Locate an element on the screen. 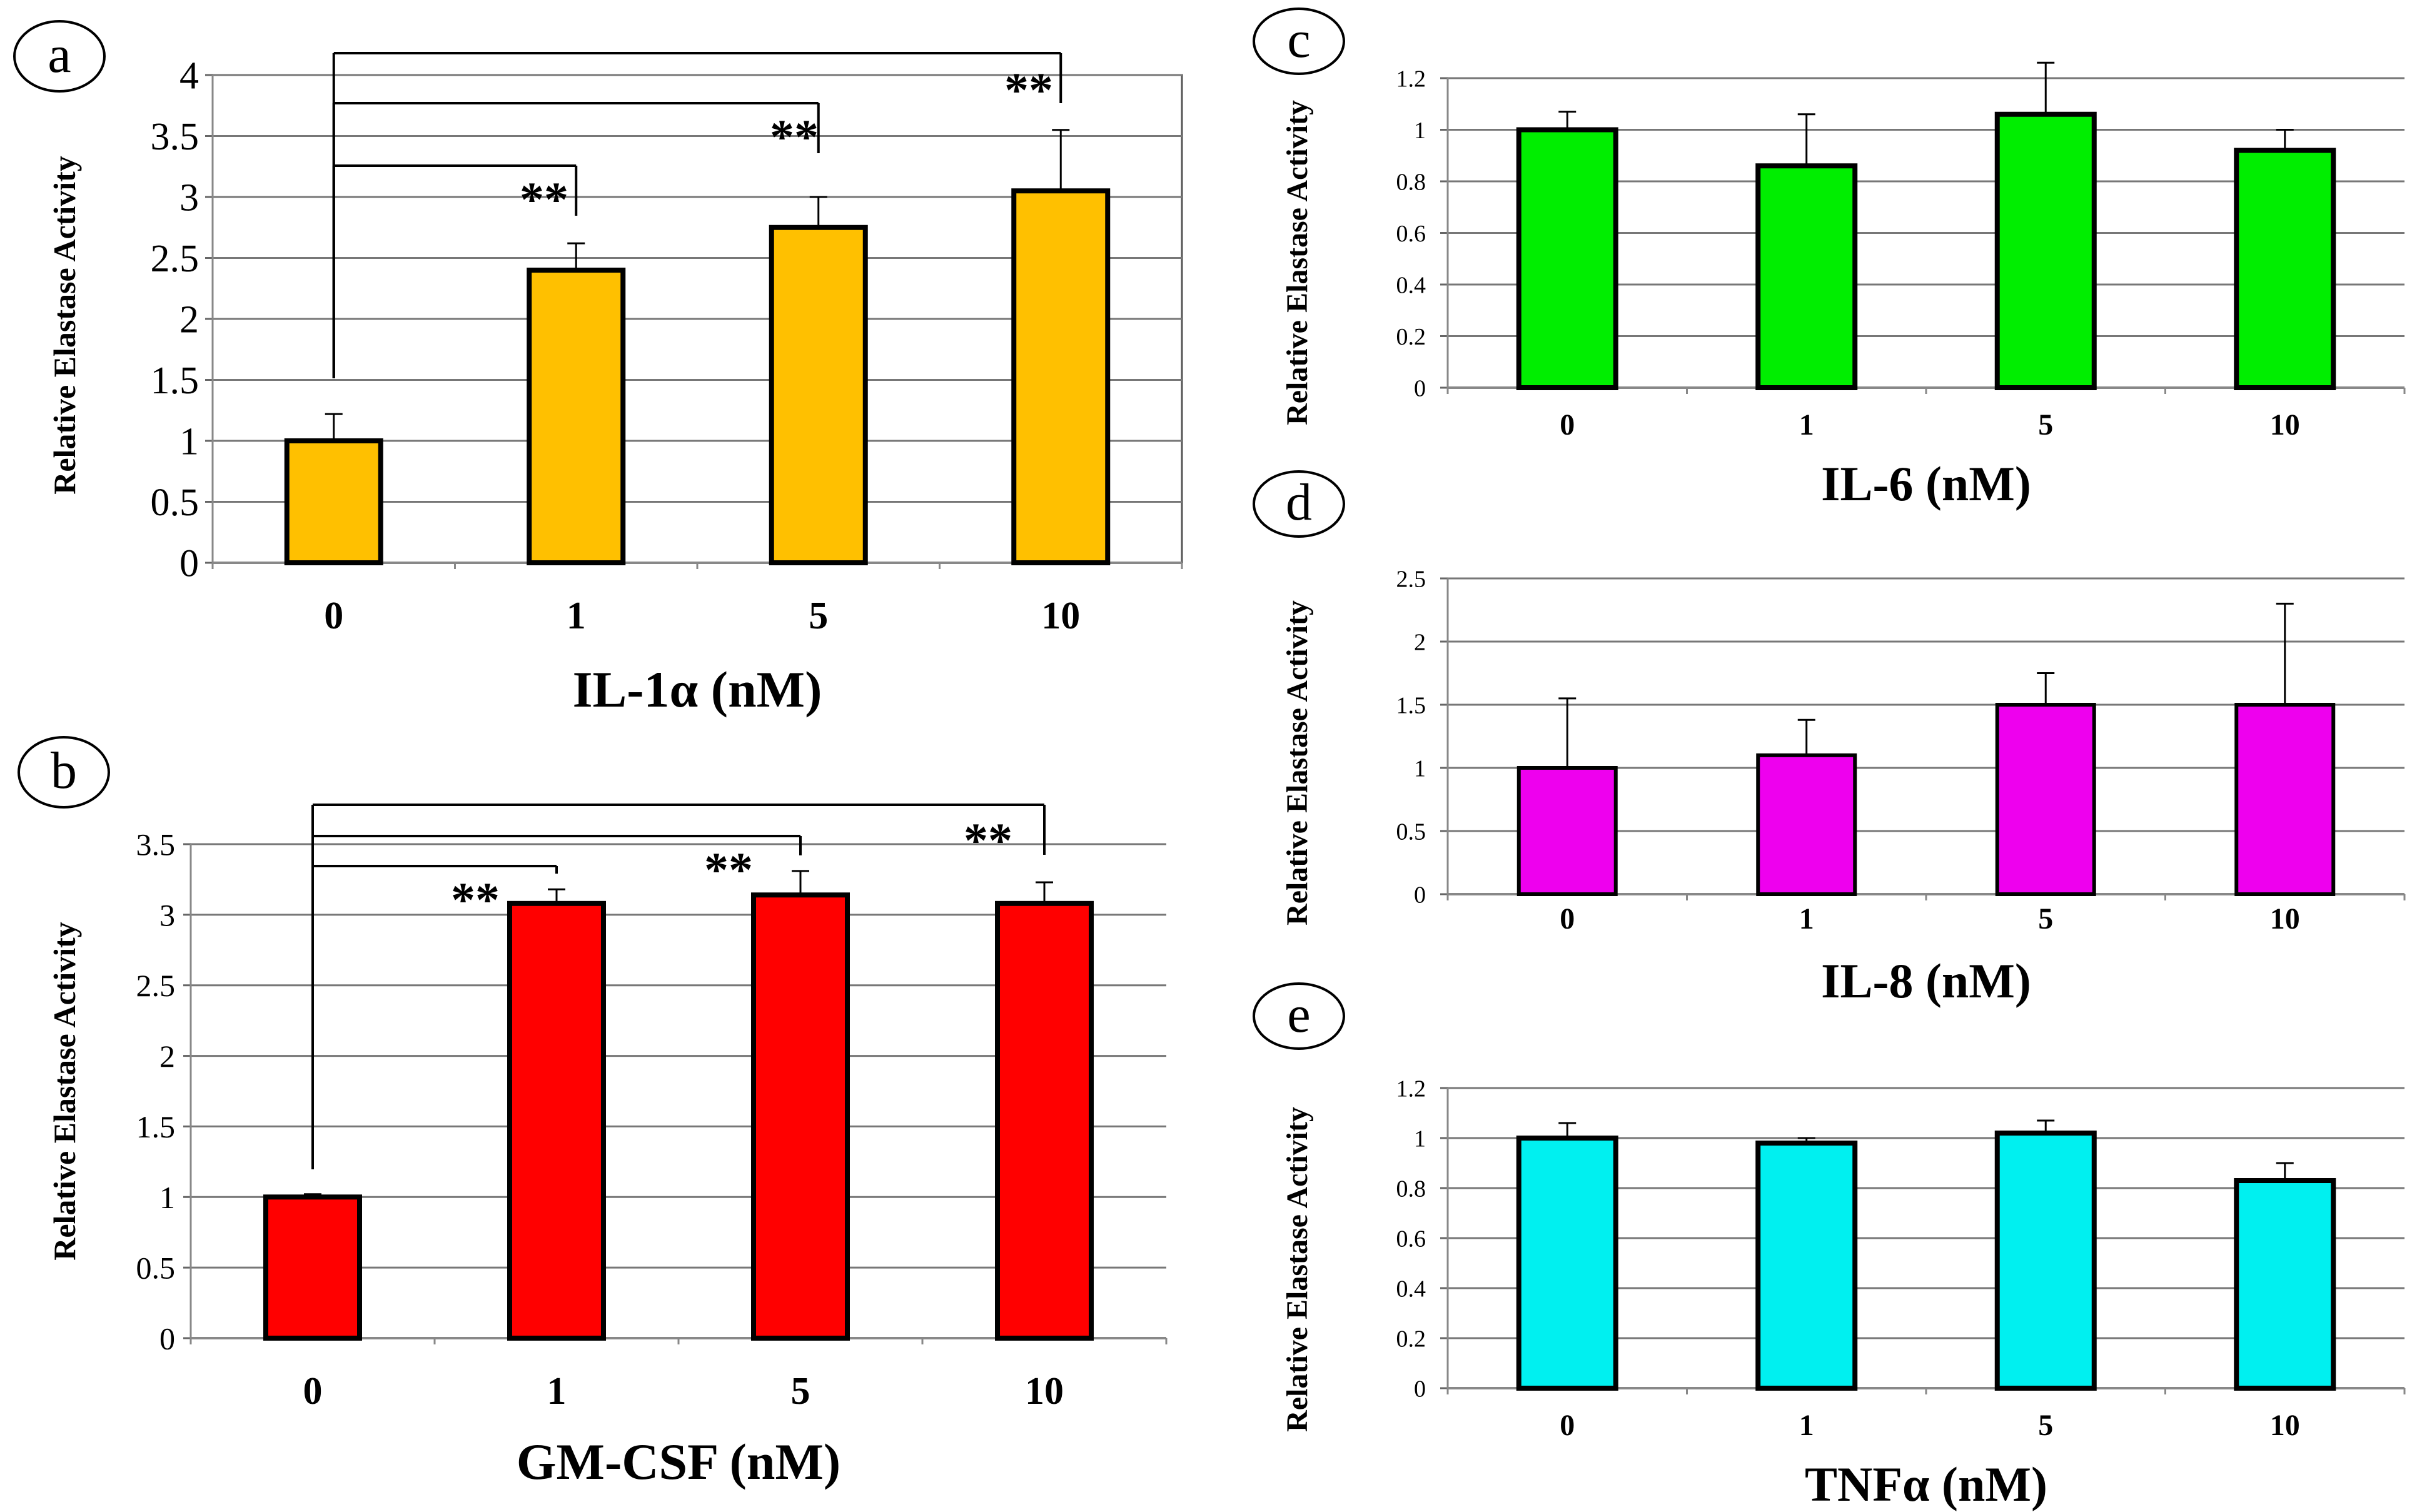 This screenshot has width=2412, height=1512. panel-label: a is located at coordinates (59, 55).